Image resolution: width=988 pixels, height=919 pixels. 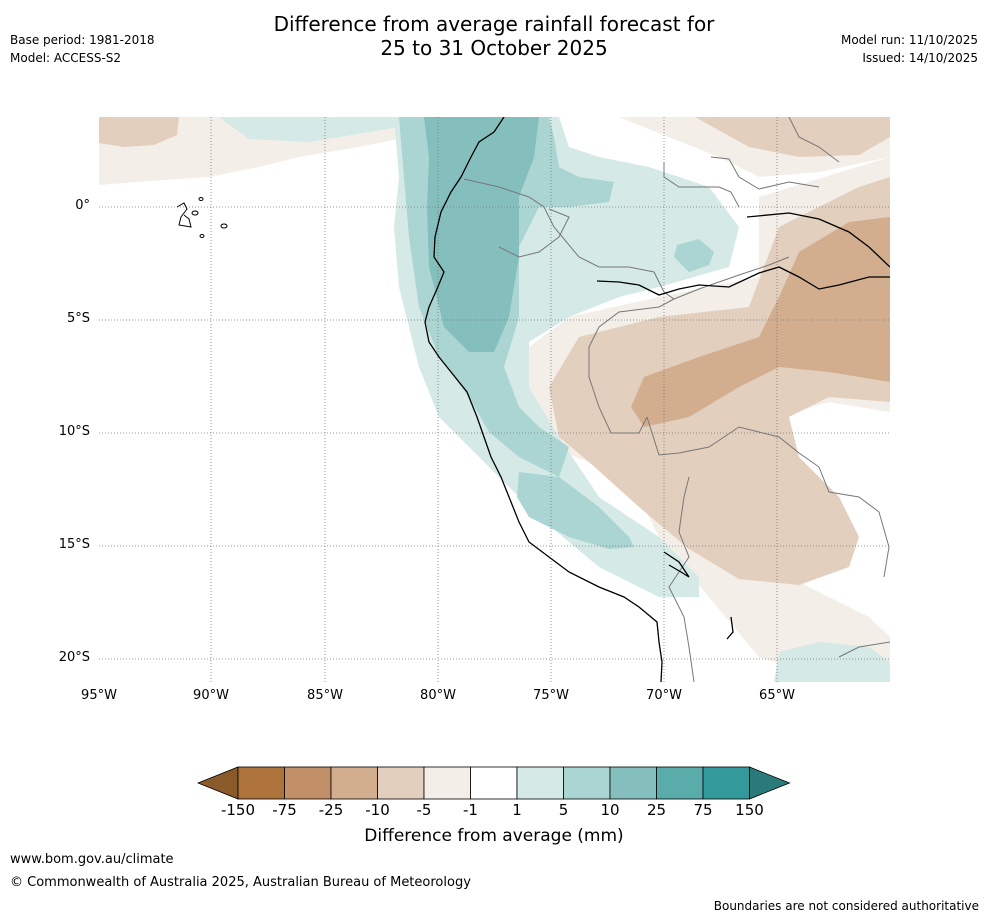 What do you see at coordinates (575, 510) in the screenshot?
I see `wet-region-offshore-mid` at bounding box center [575, 510].